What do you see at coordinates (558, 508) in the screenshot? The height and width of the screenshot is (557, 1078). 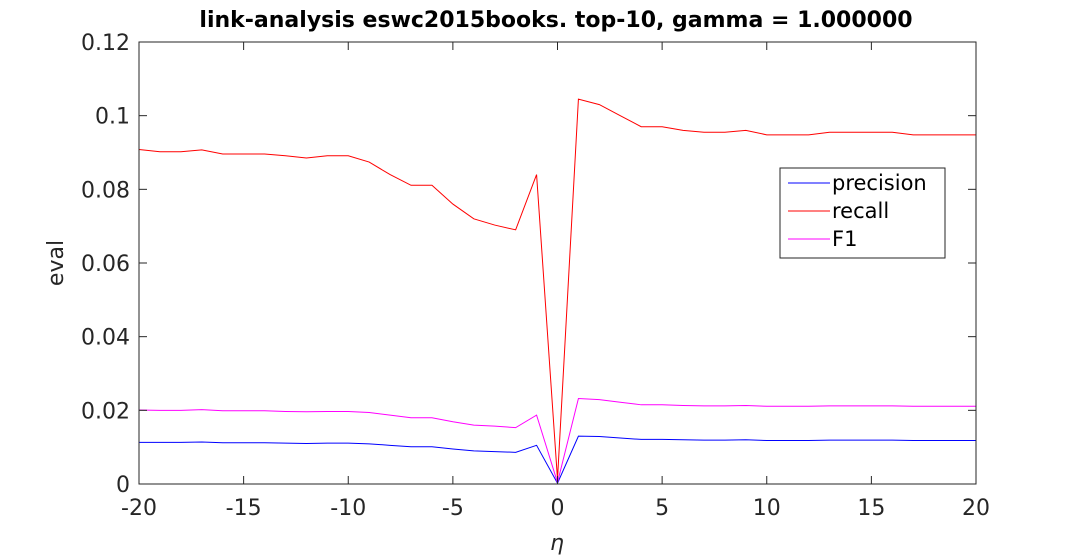 I see `x-tick-label: 0` at bounding box center [558, 508].